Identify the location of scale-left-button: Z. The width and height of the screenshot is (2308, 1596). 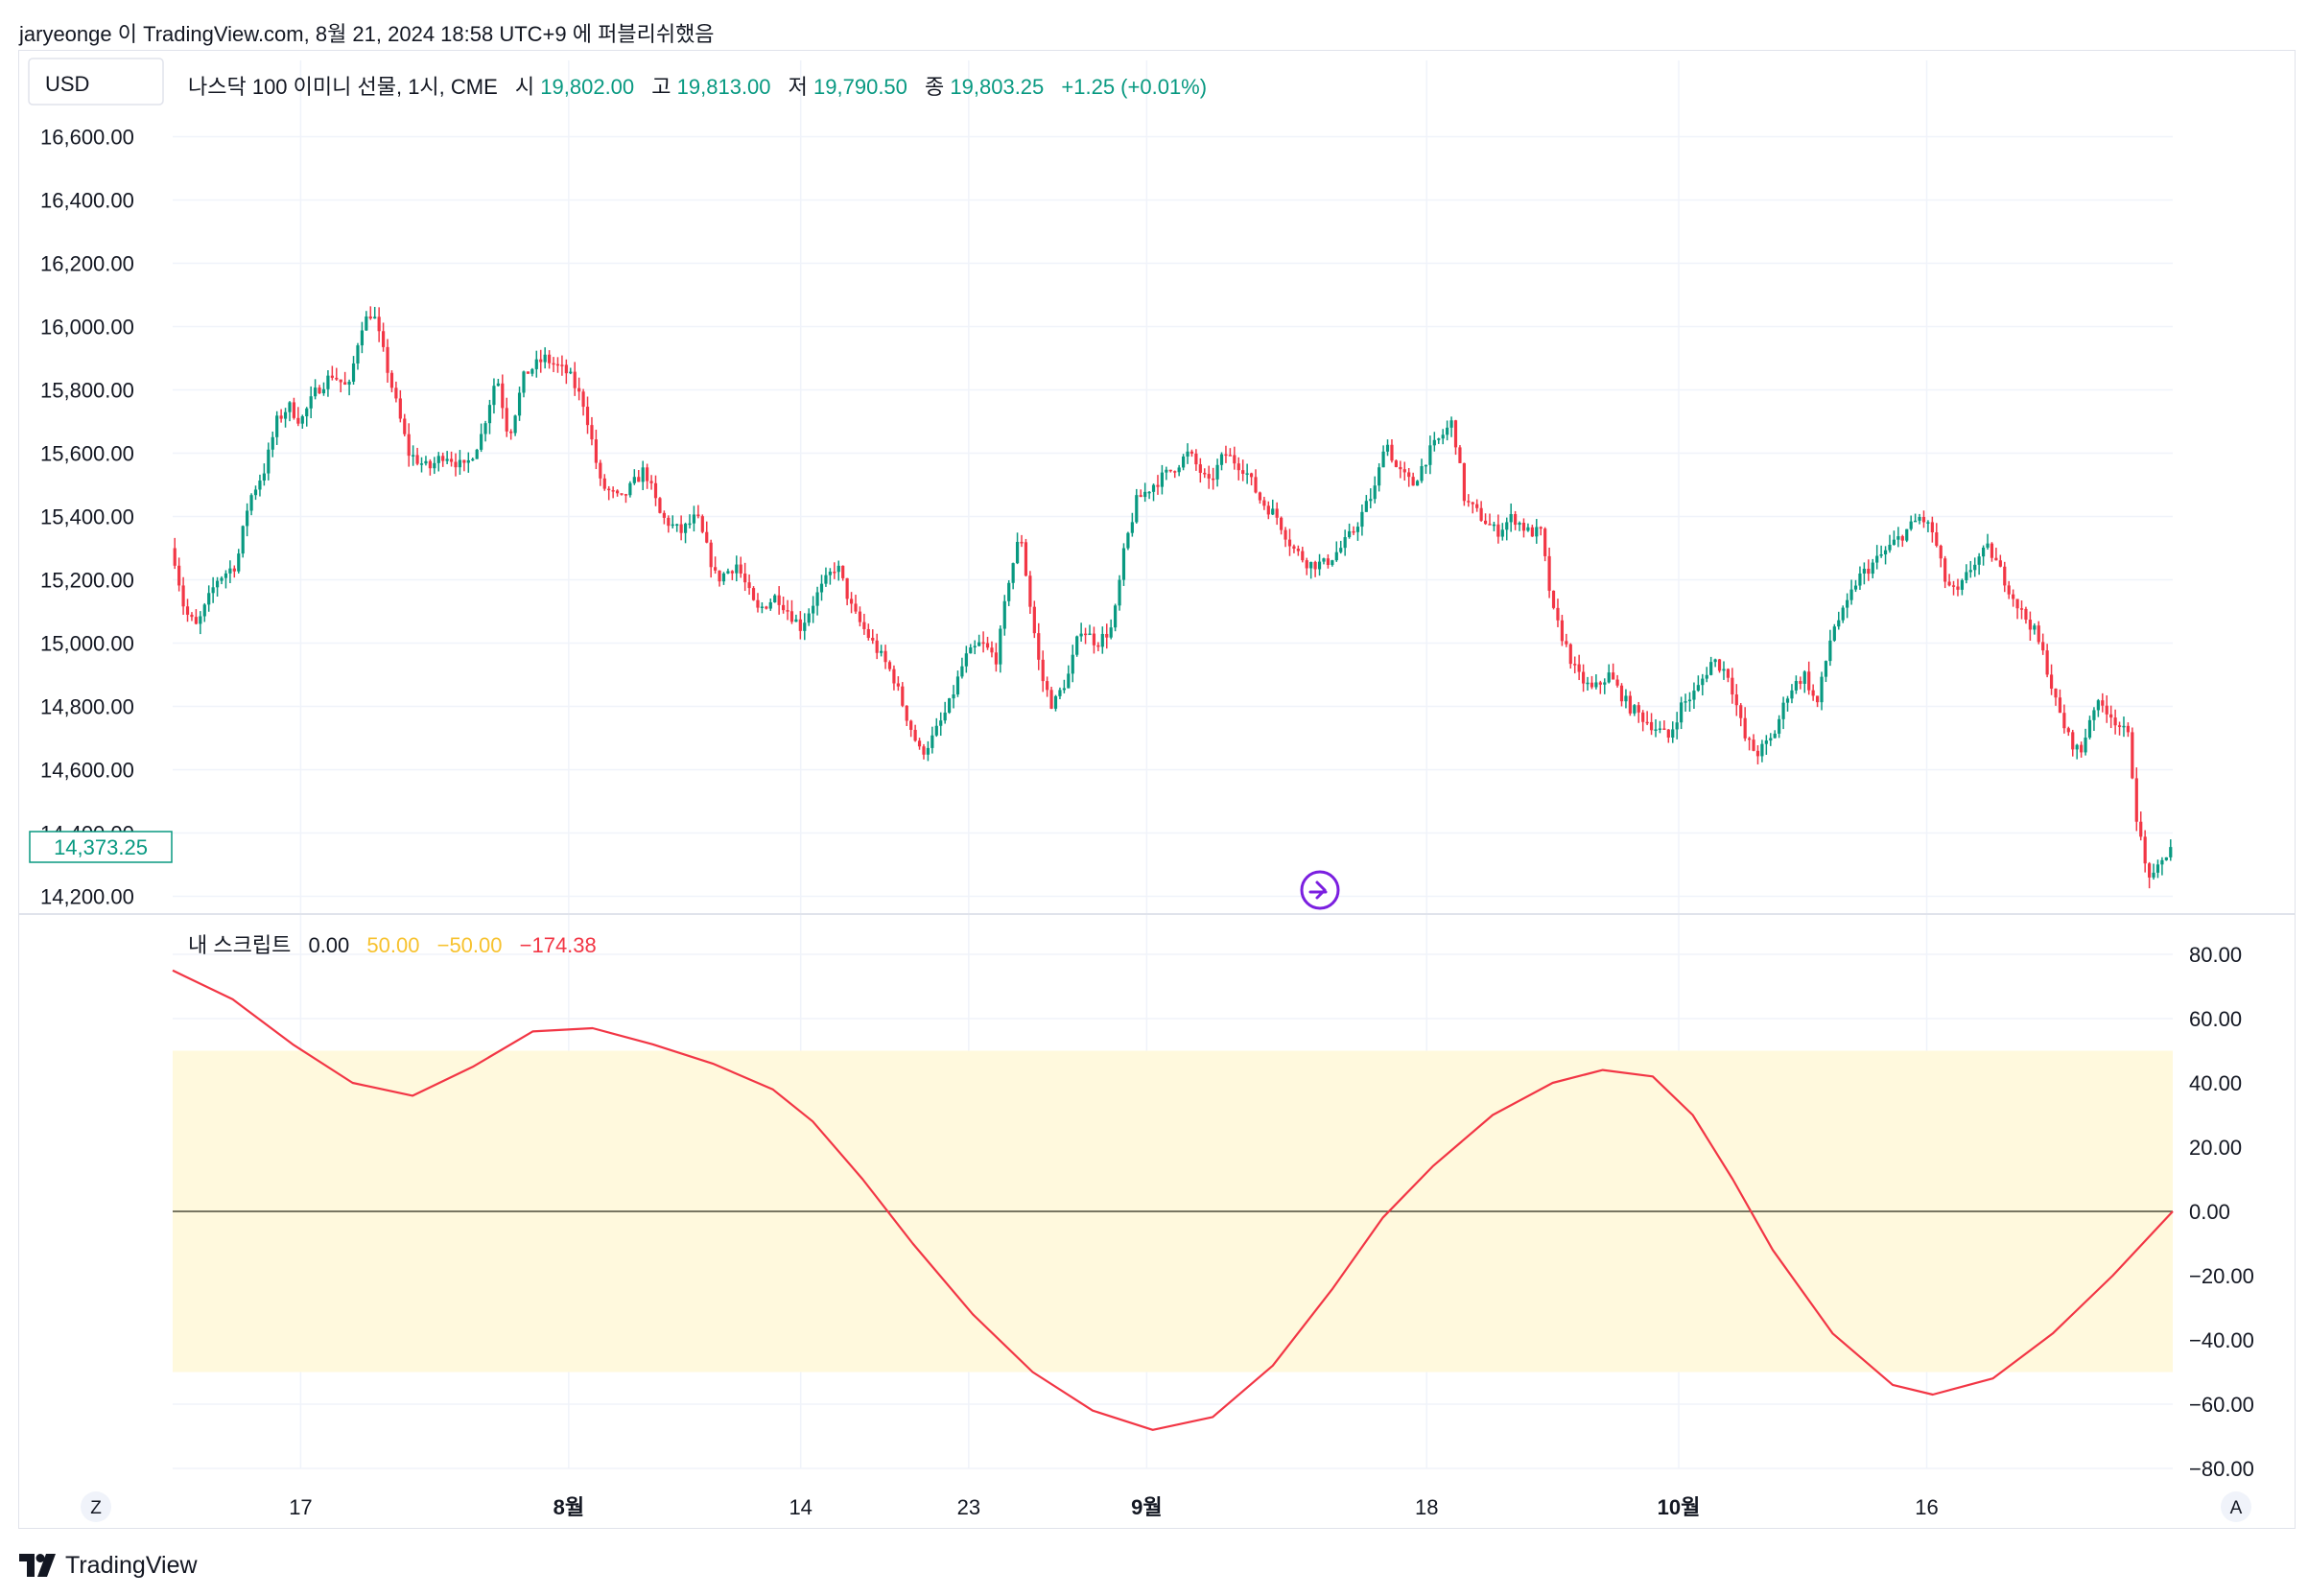
(96, 1506).